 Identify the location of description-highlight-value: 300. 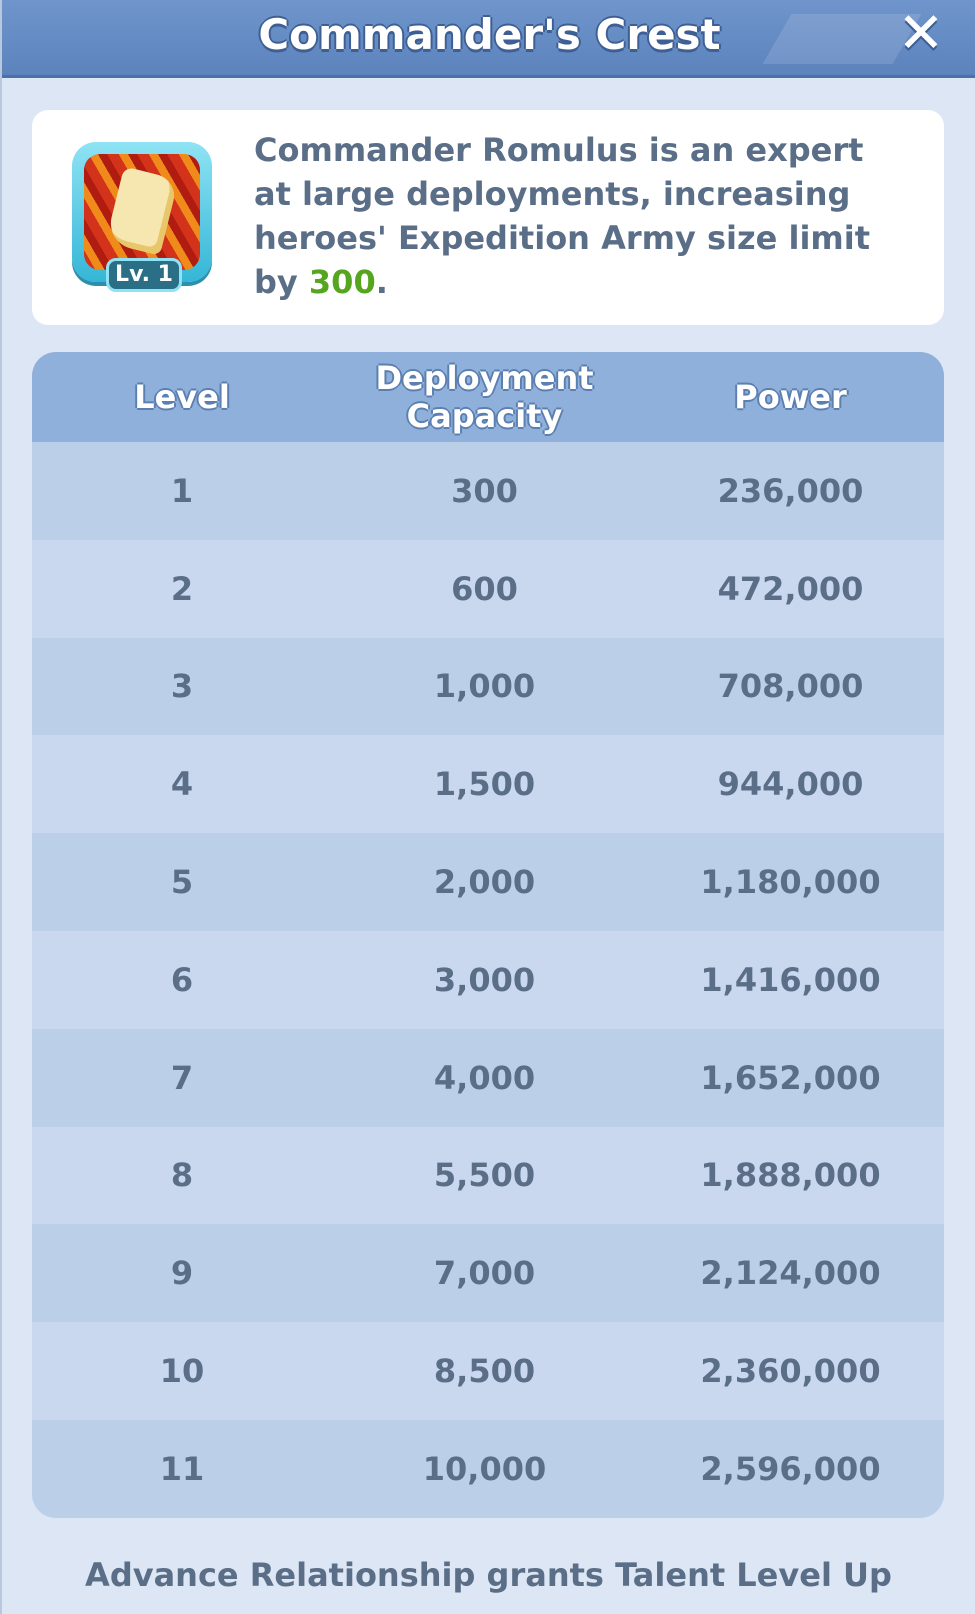
(342, 282).